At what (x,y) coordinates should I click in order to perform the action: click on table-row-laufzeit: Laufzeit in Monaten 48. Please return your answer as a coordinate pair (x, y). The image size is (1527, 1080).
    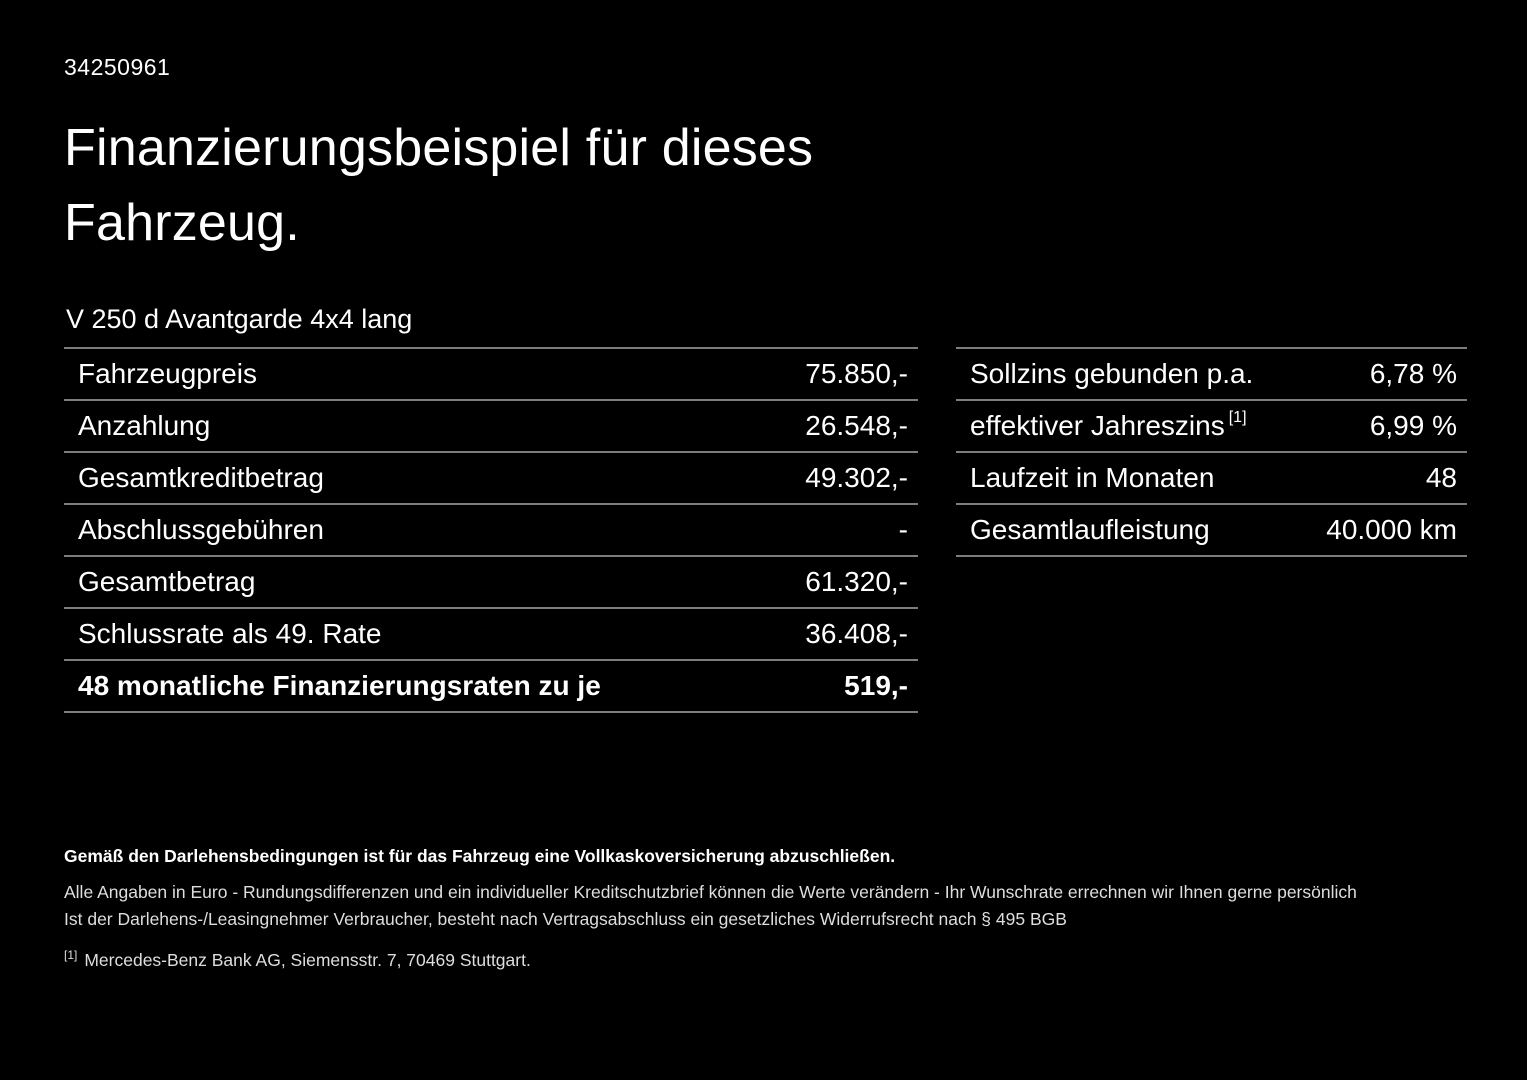
    Looking at the image, I should click on (1211, 476).